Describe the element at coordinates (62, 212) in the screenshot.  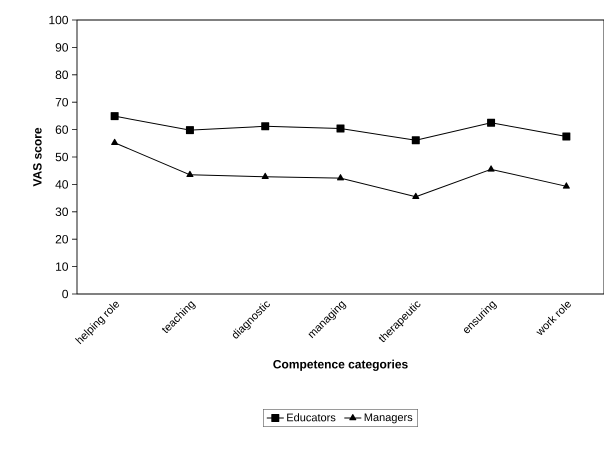
I see `y-tick-label: 30` at that location.